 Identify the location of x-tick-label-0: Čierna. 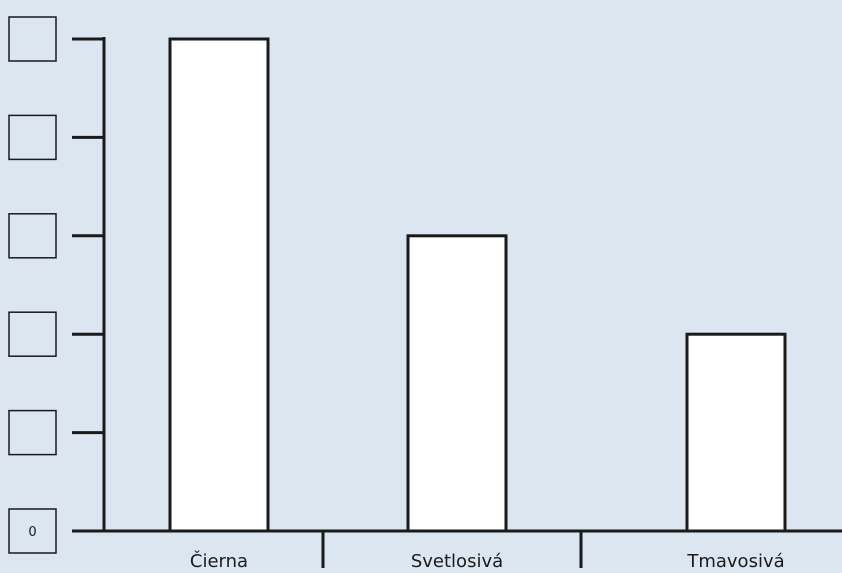
(219, 561).